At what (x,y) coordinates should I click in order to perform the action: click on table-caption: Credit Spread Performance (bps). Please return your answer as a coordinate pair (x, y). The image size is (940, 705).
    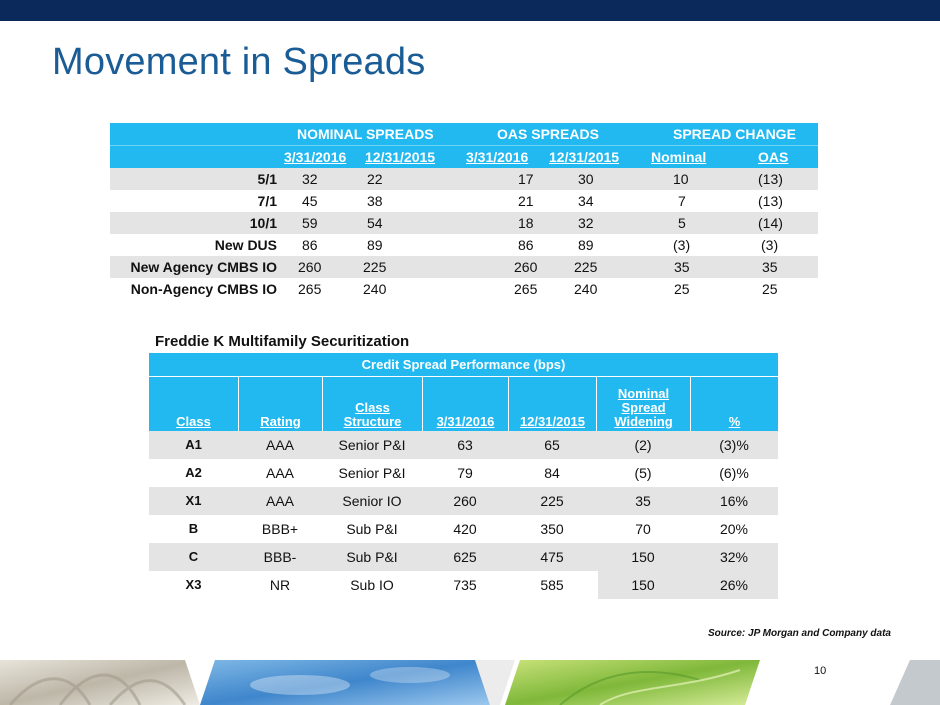
    Looking at the image, I should click on (463, 364).